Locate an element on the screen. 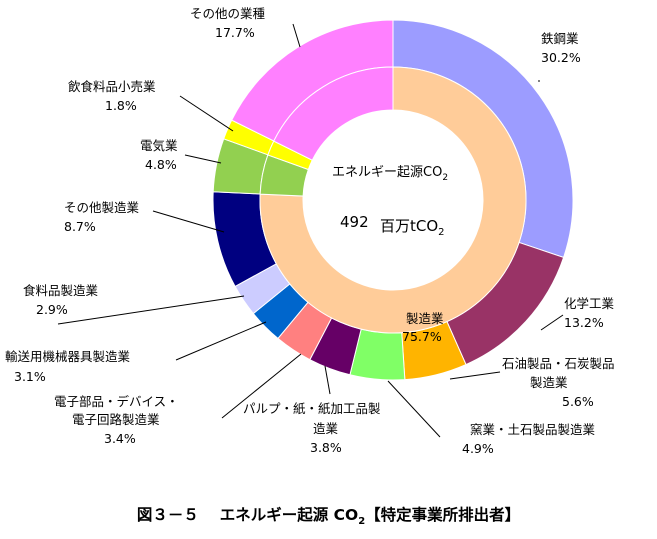 The height and width of the screenshot is (539, 657). label-7-line-0: 食料品製造業 is located at coordinates (61, 290).